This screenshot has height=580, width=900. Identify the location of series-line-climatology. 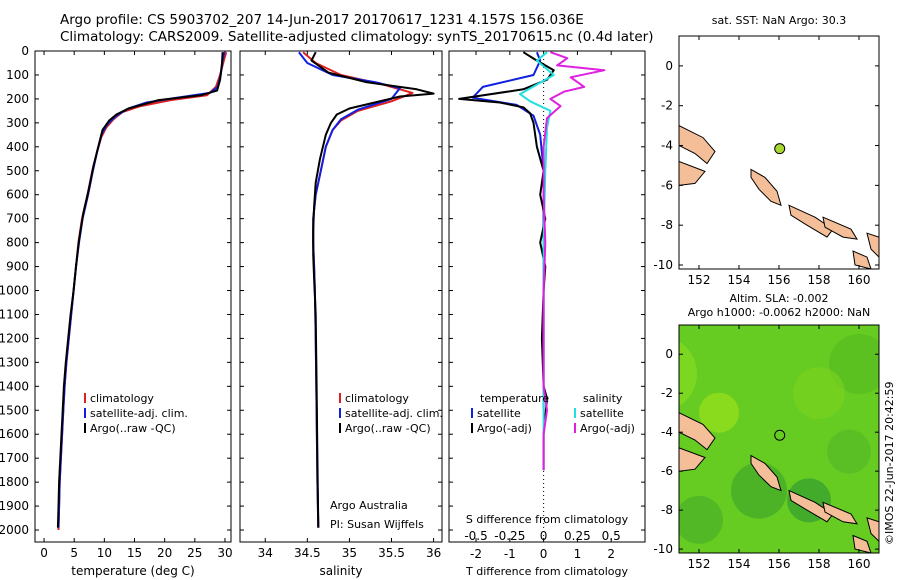
(358, 289).